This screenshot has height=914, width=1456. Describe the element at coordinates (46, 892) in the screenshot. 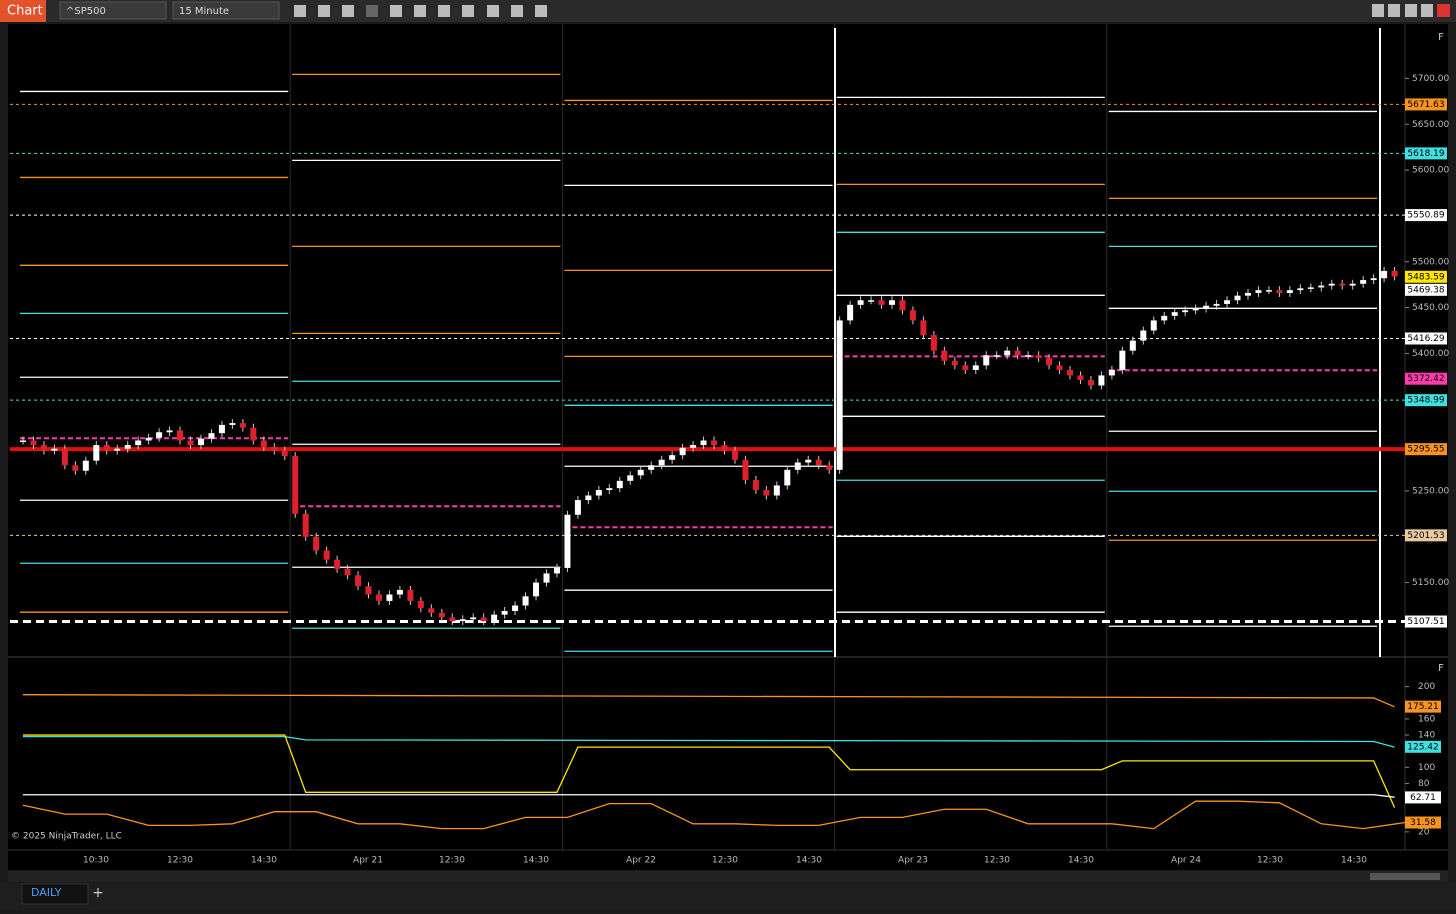

I see `tab-label: DAILY` at that location.